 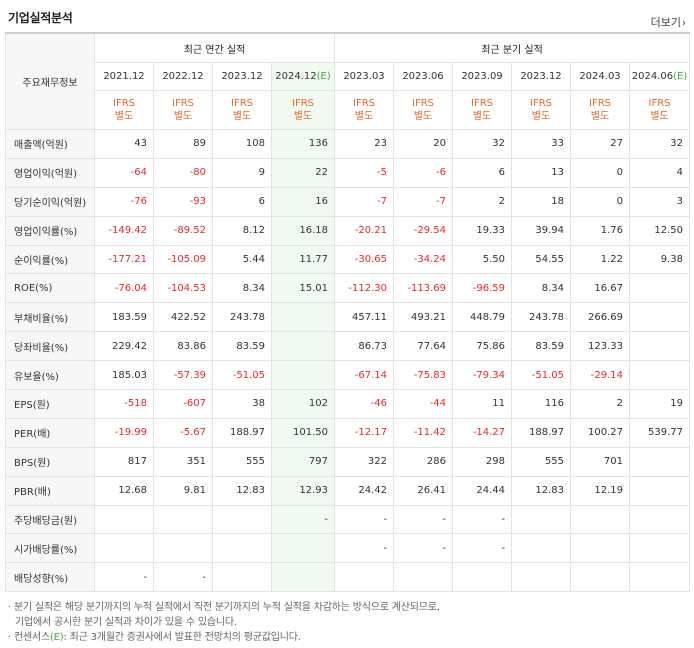 What do you see at coordinates (600, 317) in the screenshot?
I see `table-cell: 266.69` at bounding box center [600, 317].